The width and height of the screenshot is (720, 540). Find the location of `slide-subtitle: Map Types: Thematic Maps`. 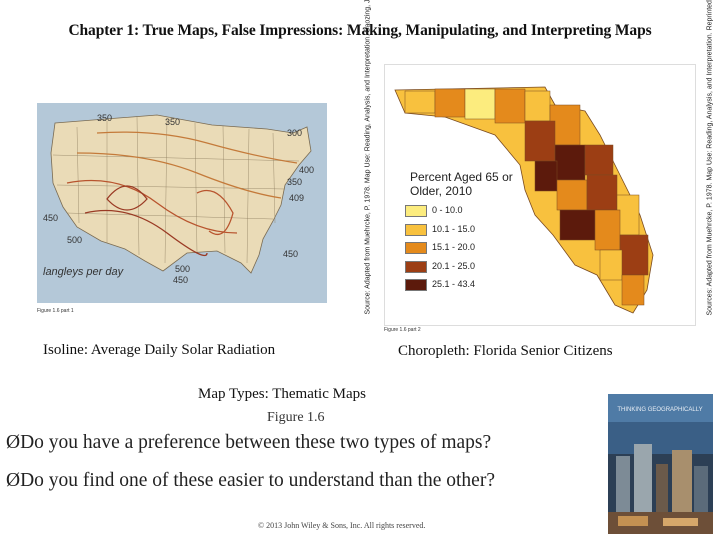

slide-subtitle: Map Types: Thematic Maps is located at coordinates (282, 394).